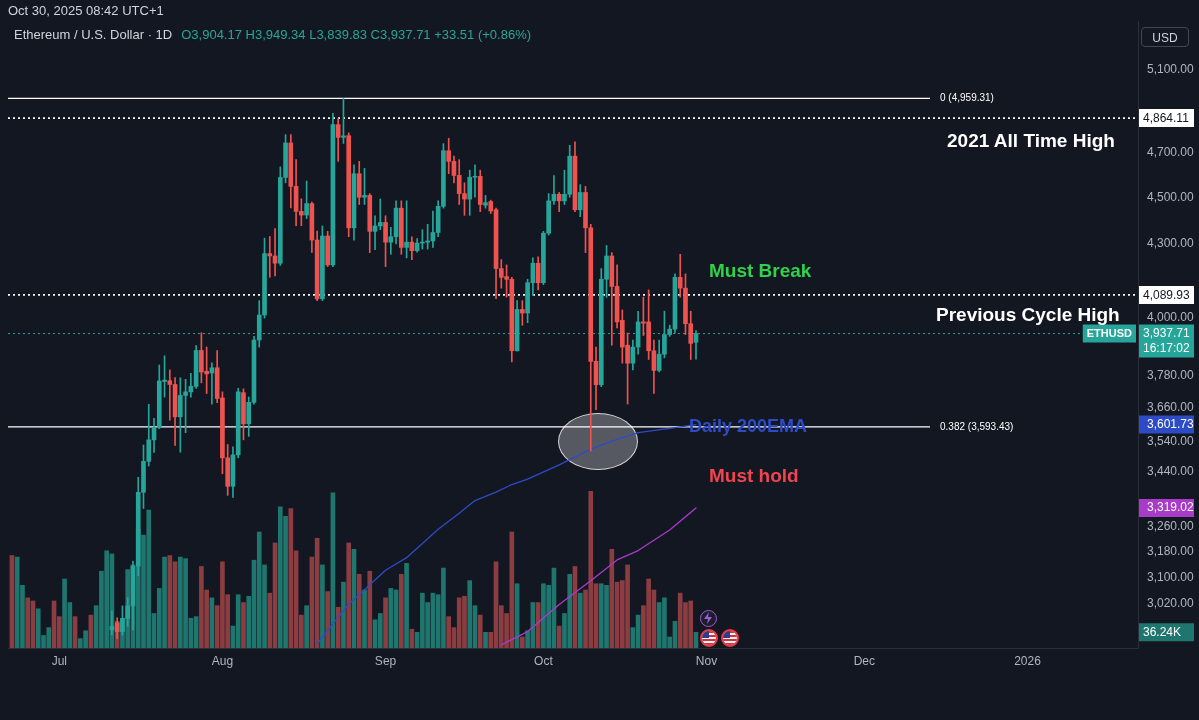 The height and width of the screenshot is (720, 1199). I want to click on x-tick-label: Nov, so click(706, 660).